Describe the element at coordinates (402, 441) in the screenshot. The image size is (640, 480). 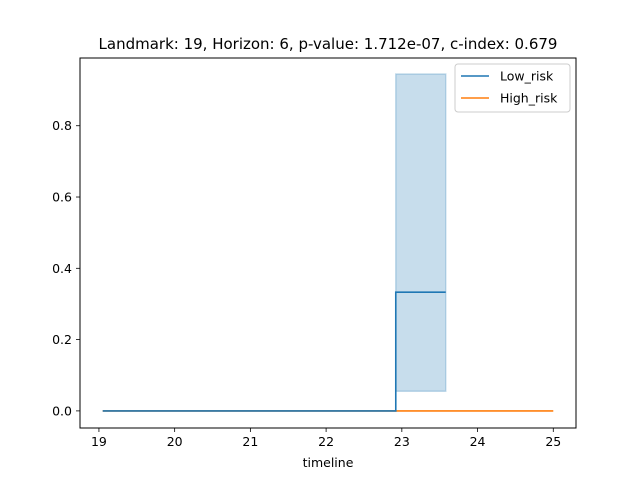
I see `x-tick-label: 23` at that location.